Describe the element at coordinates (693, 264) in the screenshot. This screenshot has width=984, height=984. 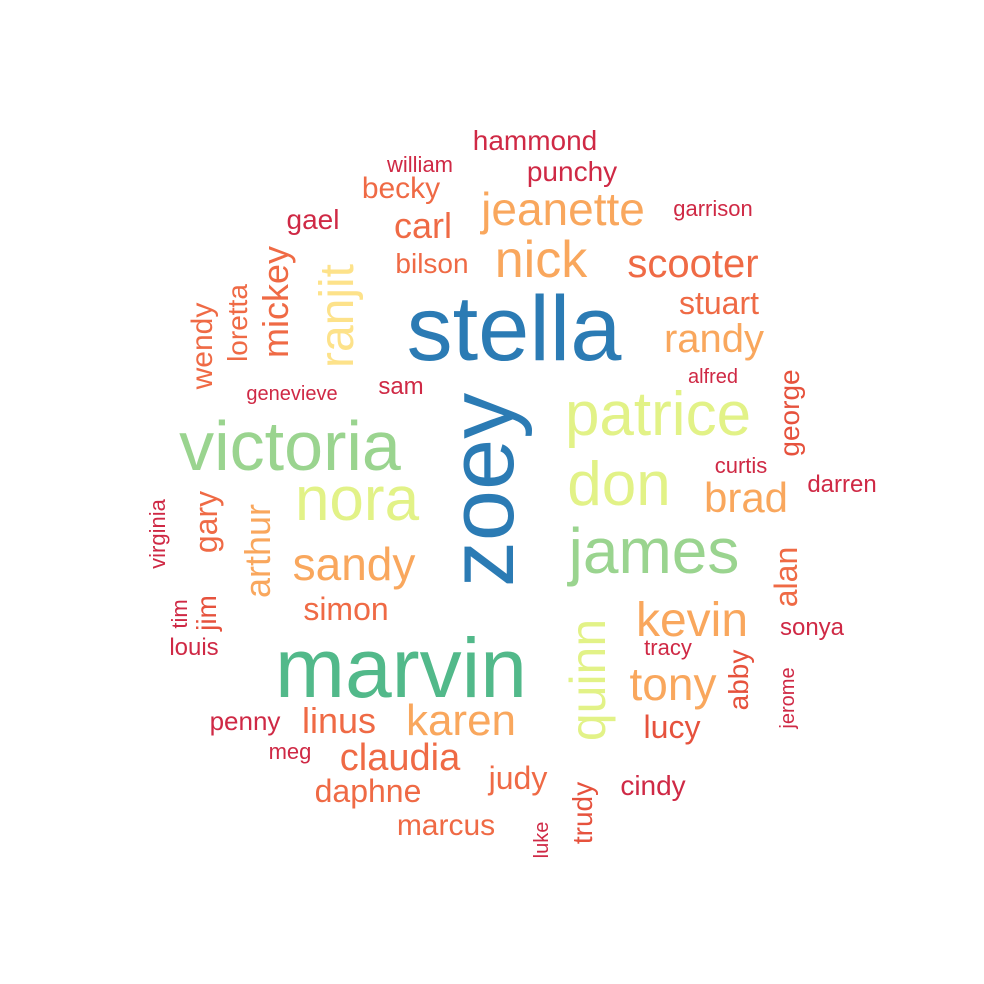
I see `word-scooter: scooter` at that location.